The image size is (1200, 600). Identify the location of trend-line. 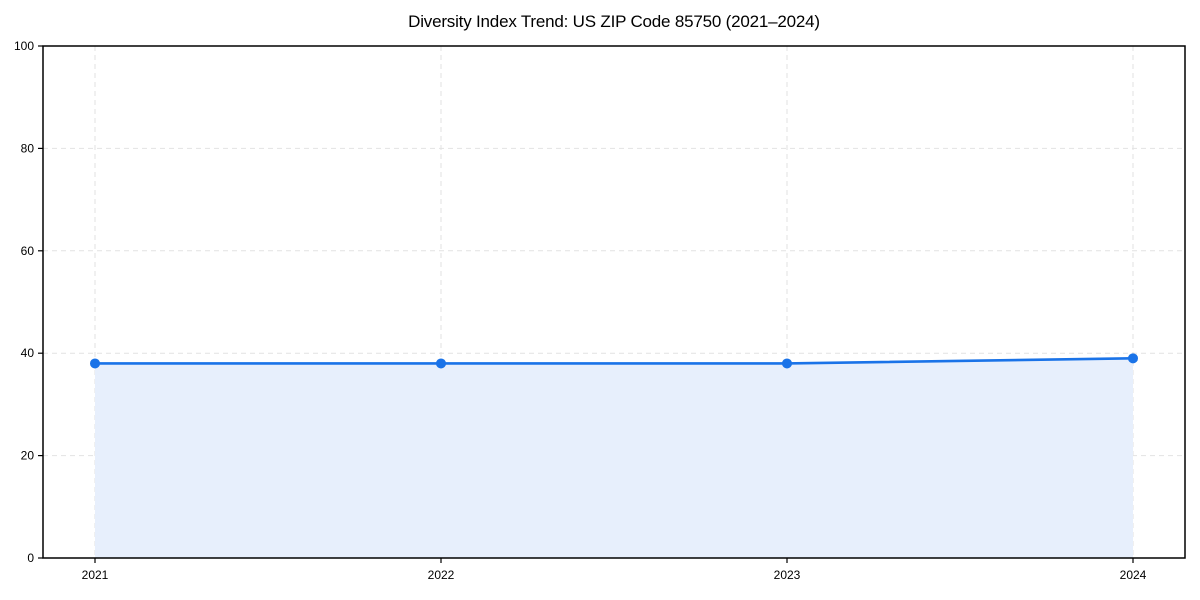
(614, 361).